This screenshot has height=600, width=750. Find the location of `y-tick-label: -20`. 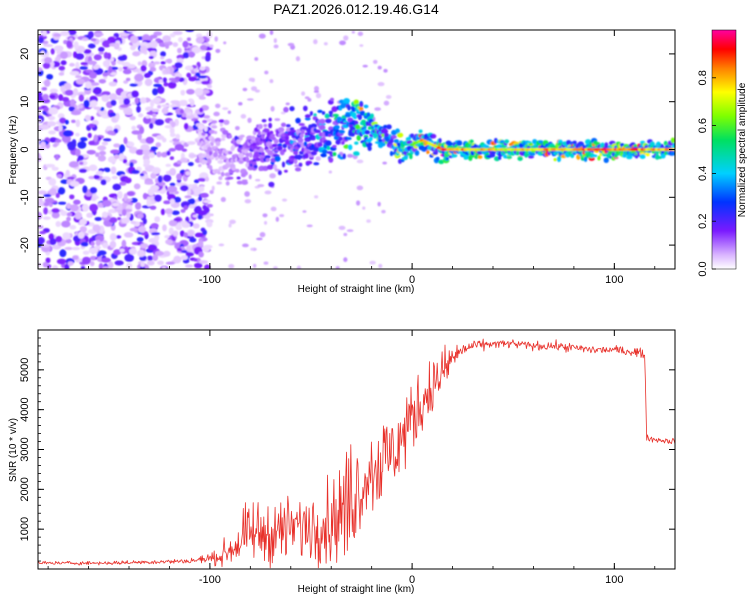

y-tick-label: -20 is located at coordinates (25, 245).